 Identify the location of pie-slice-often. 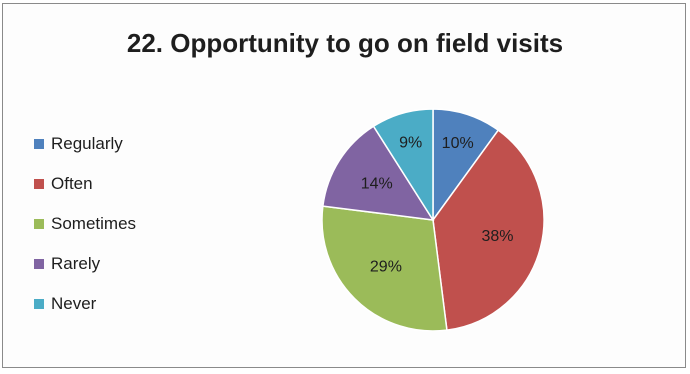
(488, 230).